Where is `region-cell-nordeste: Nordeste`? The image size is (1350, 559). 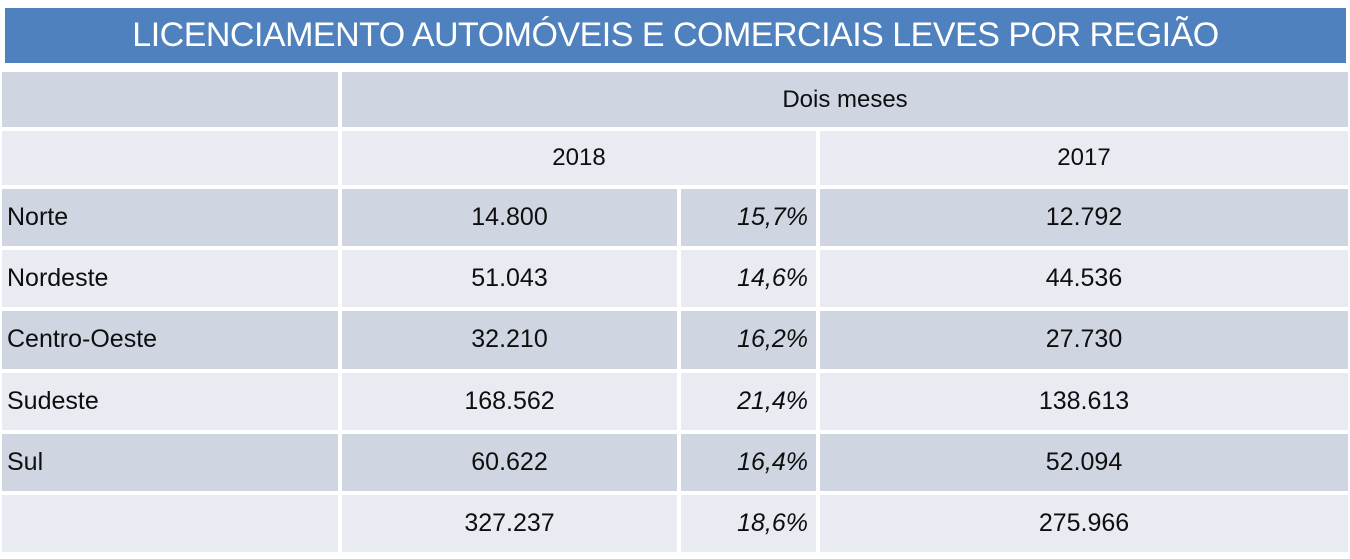
region-cell-nordeste: Nordeste is located at coordinates (170, 279).